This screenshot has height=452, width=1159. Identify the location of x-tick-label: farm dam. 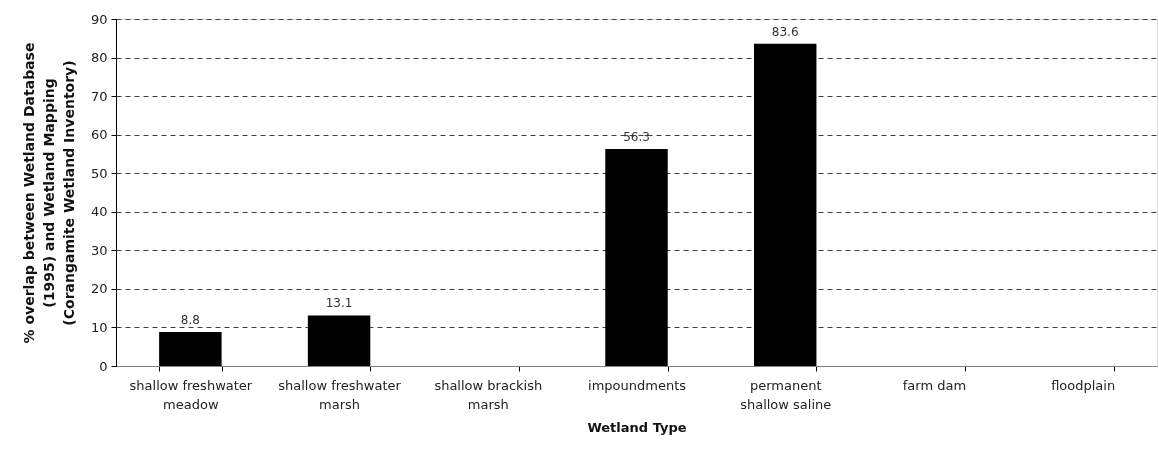
(934, 385).